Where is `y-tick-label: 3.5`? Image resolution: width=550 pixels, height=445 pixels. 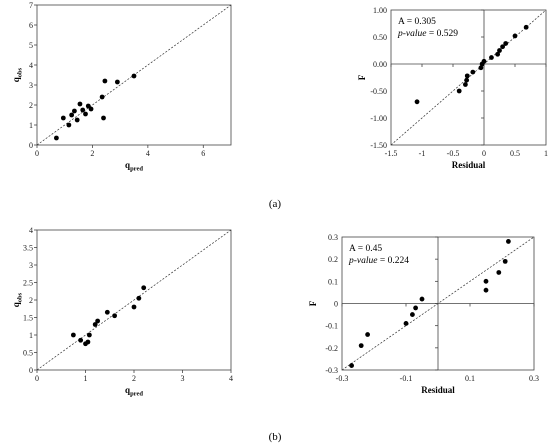
y-tick-label: 3.5 is located at coordinates (28, 248).